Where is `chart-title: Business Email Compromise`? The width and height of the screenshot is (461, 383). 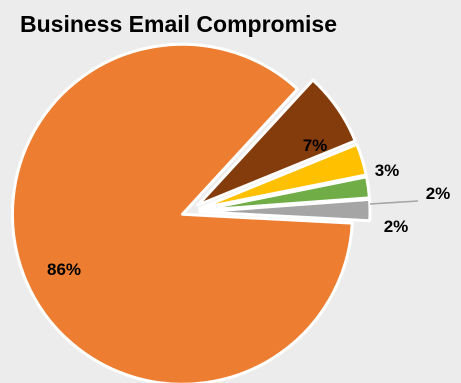 chart-title: Business Email Compromise is located at coordinates (178, 24).